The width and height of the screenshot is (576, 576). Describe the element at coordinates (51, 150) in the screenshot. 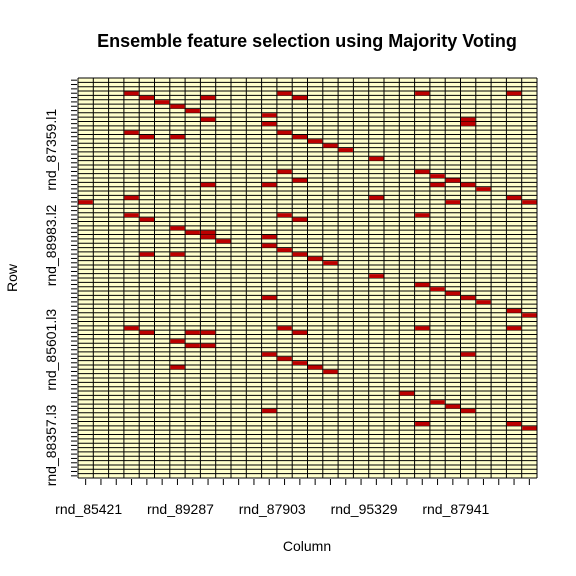

I see `y-tick-label: rnd_87359.l1` at that location.